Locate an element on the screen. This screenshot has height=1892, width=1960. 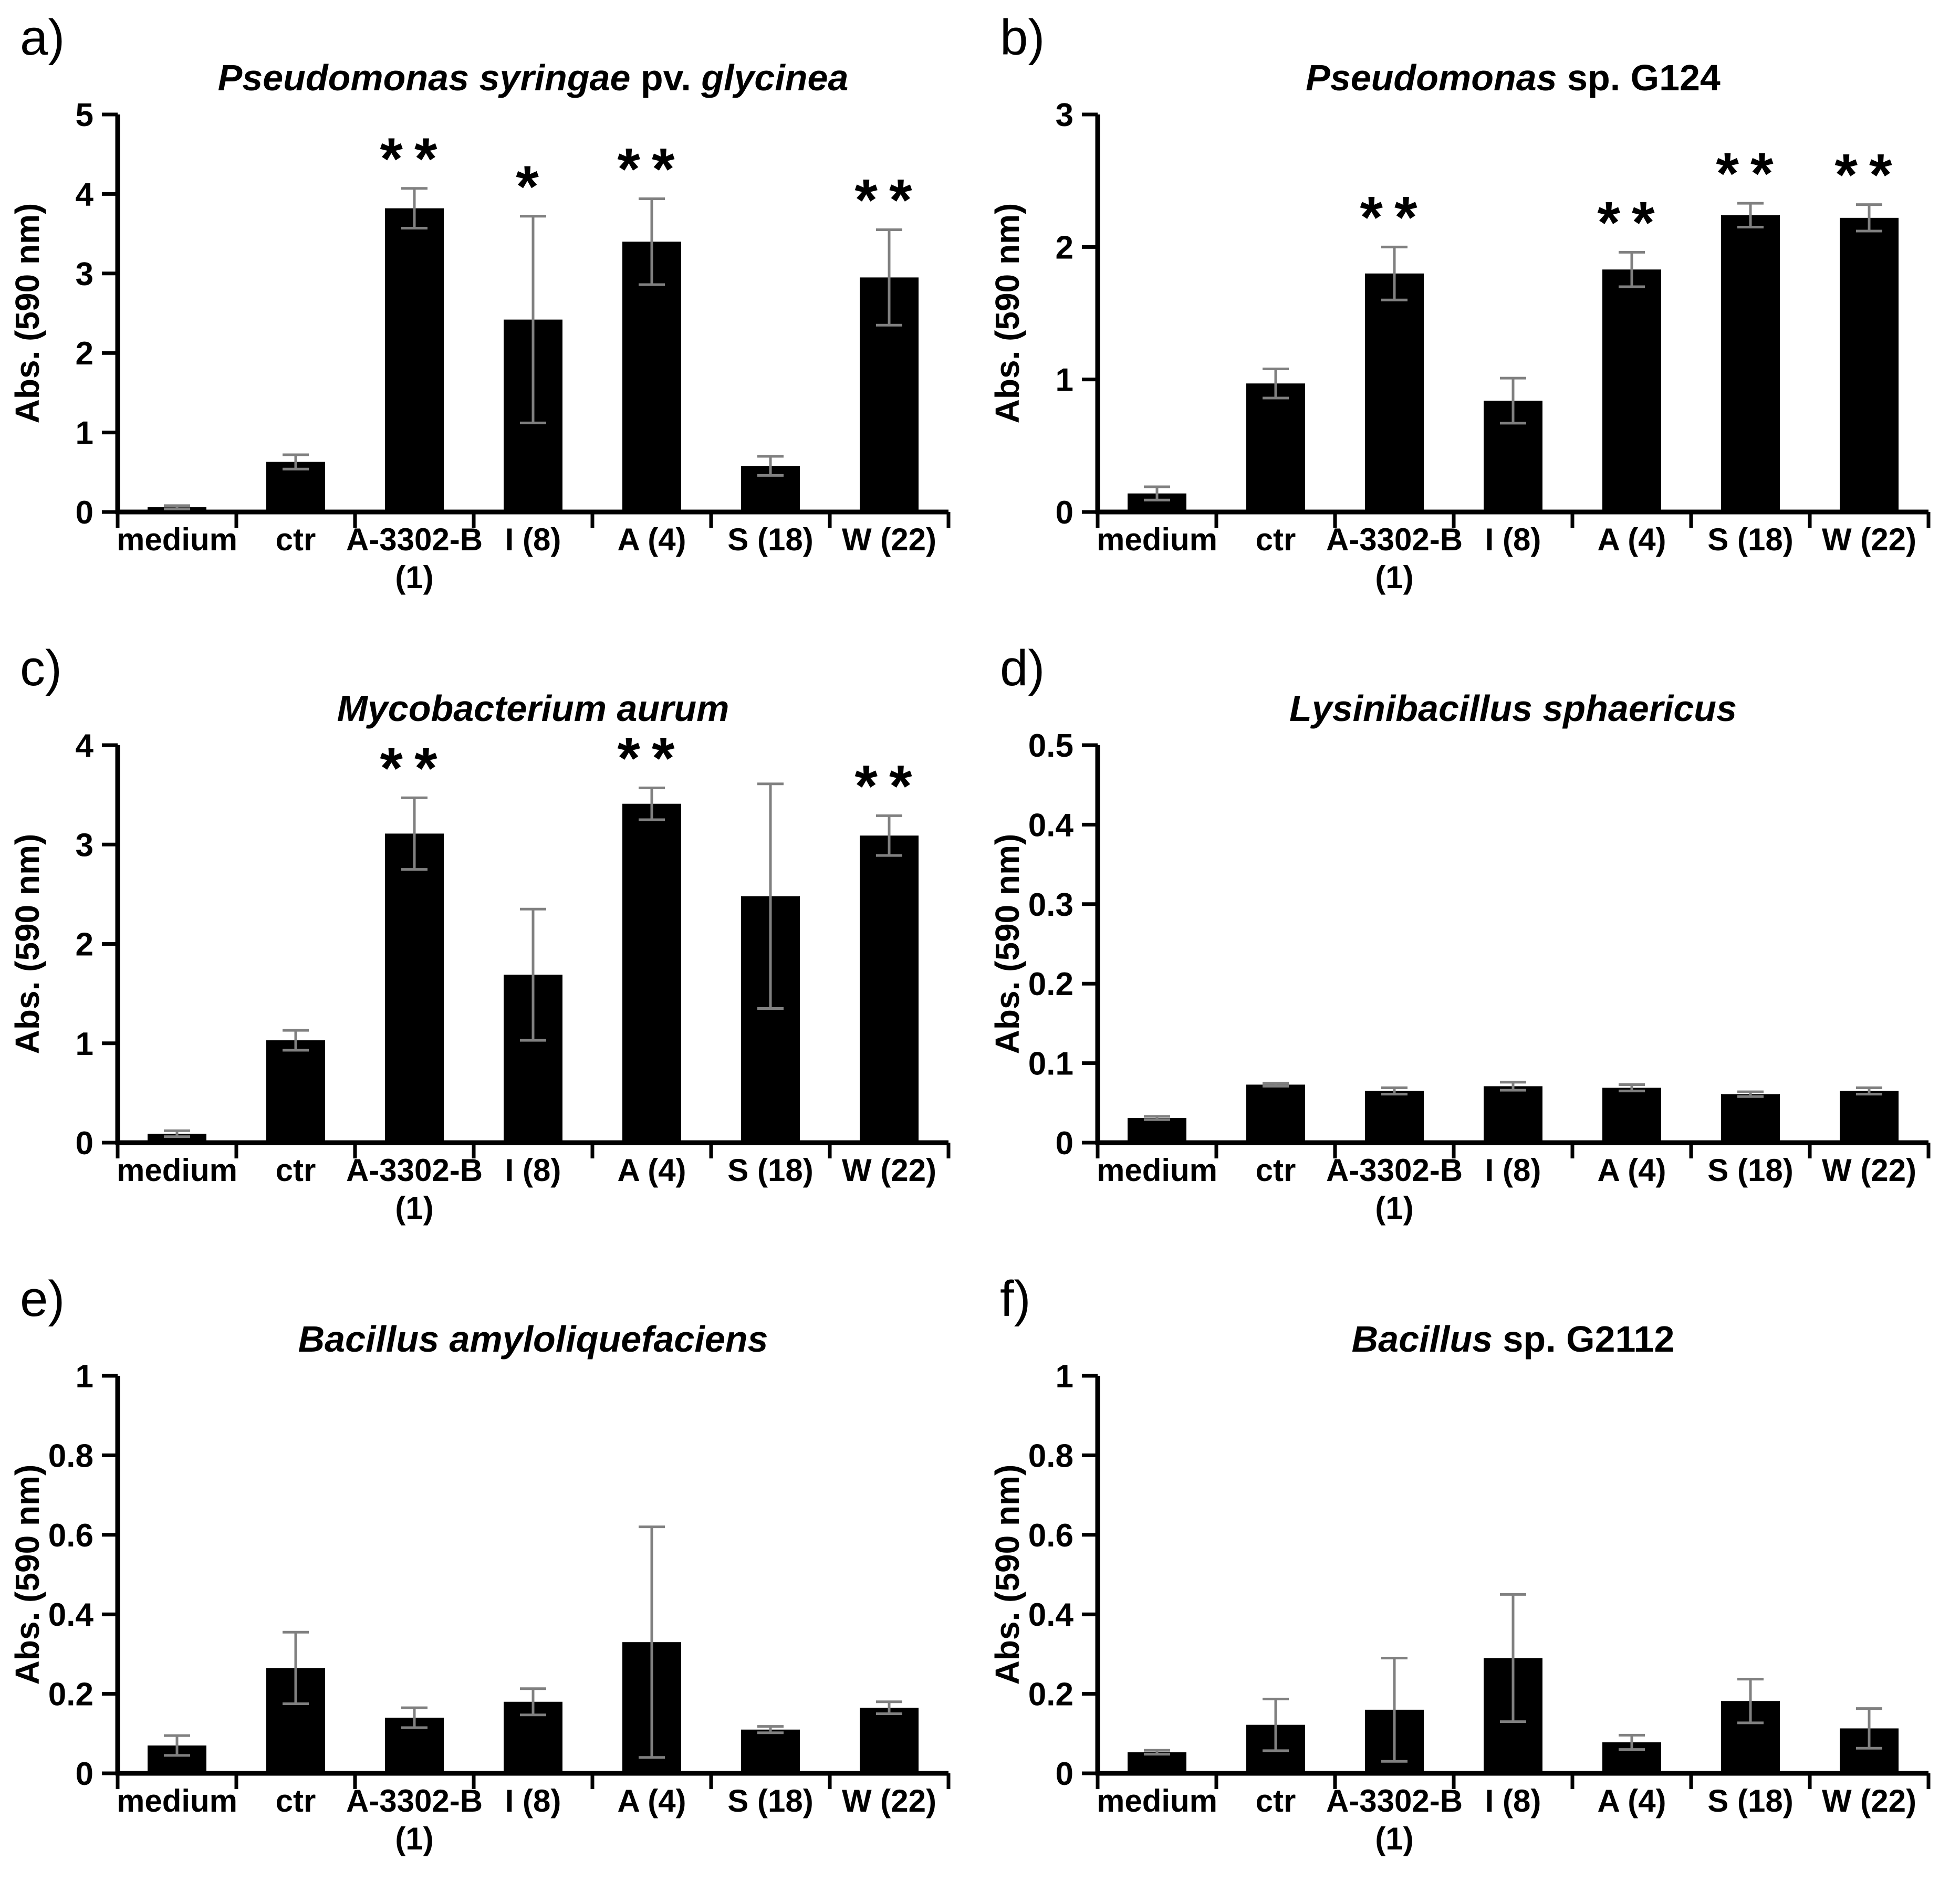
panel-letter-e: e) is located at coordinates (43, 1299).